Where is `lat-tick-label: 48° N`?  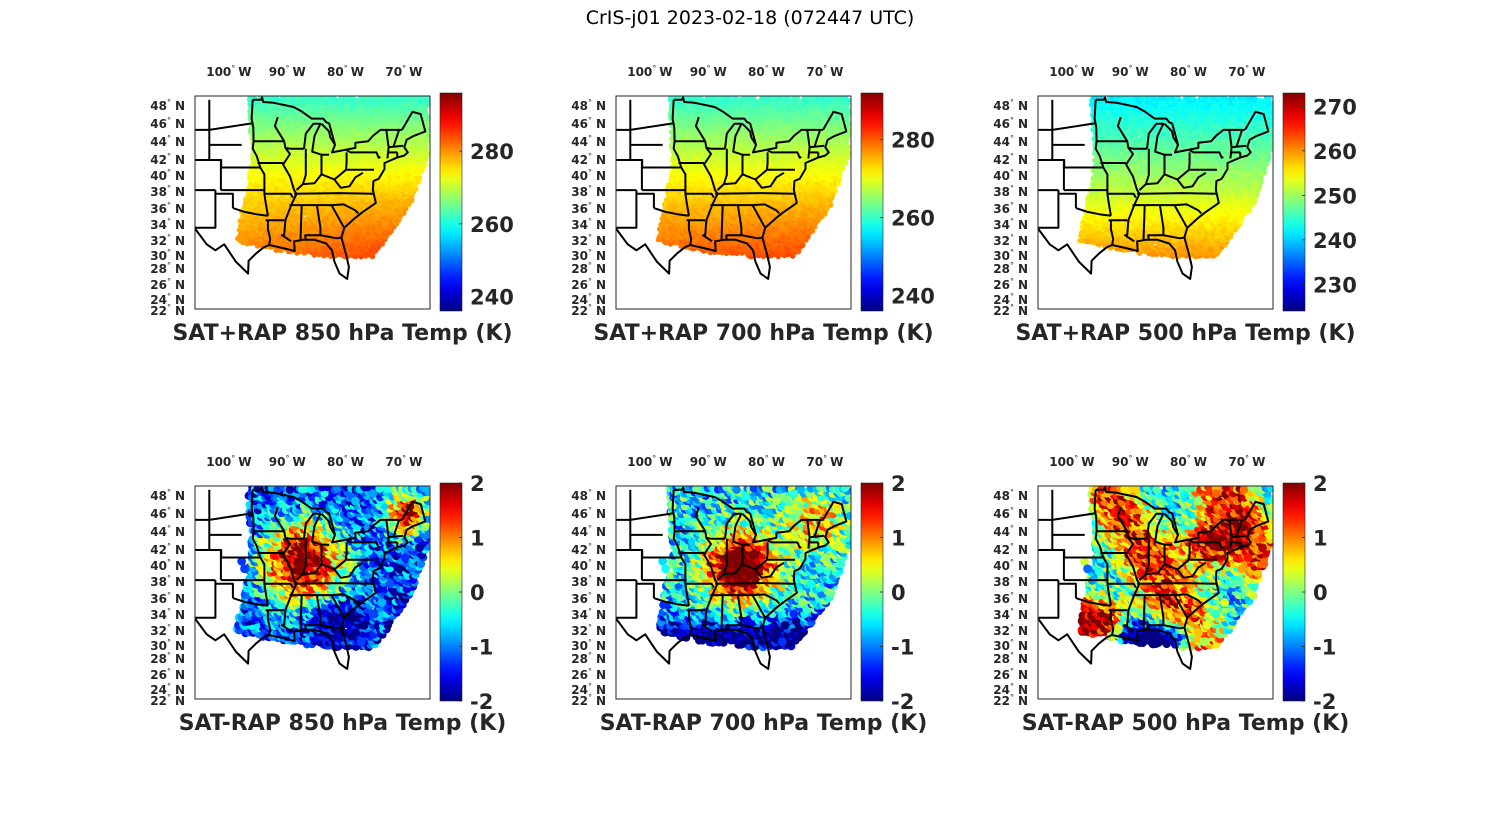
lat-tick-label: 48° N is located at coordinates (167, 105).